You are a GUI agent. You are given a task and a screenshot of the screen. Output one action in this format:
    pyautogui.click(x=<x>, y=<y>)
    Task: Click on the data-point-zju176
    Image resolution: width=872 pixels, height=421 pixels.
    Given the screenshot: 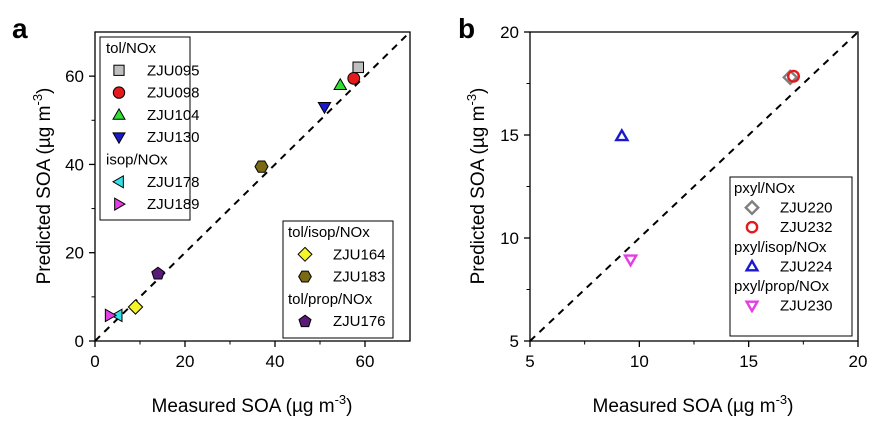 What is the action you would take?
    pyautogui.click(x=158, y=273)
    